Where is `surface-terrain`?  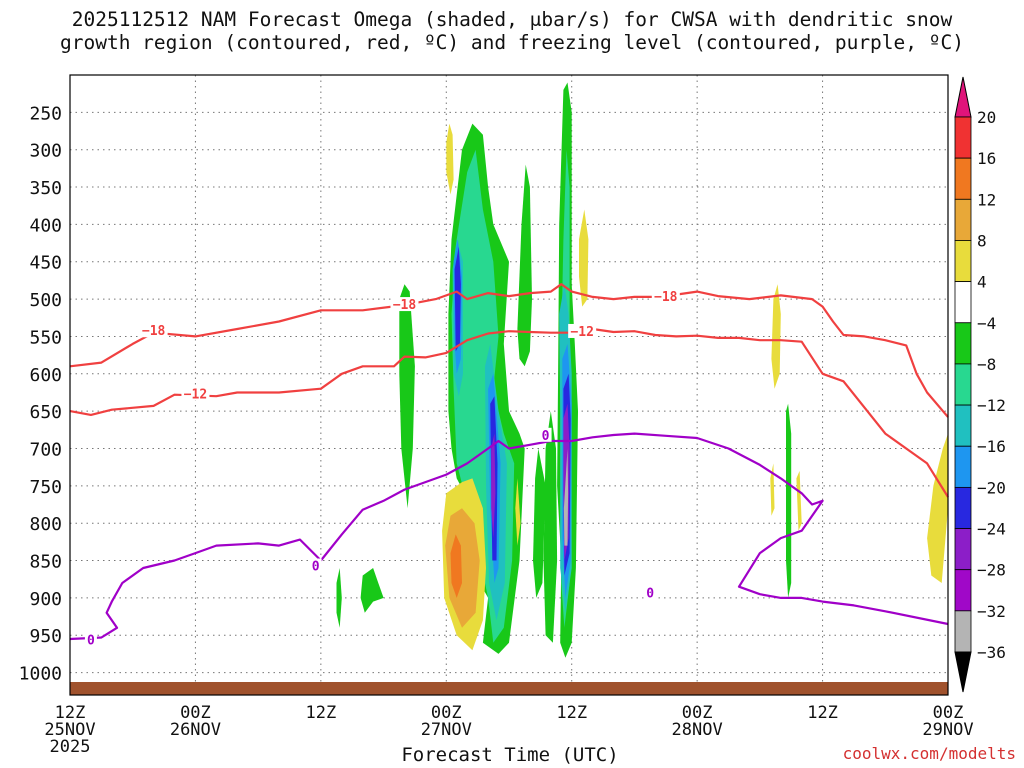
surface-terrain is located at coordinates (509, 688).